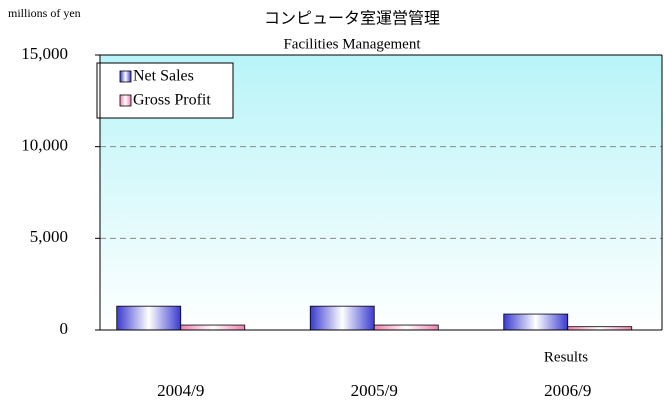 This screenshot has height=406, width=664. What do you see at coordinates (64, 328) in the screenshot?
I see `y-tick-label: 0` at bounding box center [64, 328].